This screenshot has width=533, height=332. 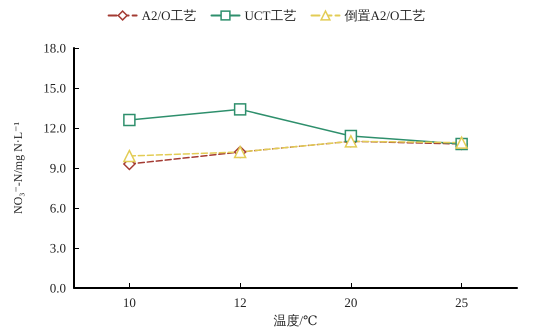 What do you see at coordinates (54, 88) in the screenshot?
I see `y-tick-label: 15.0` at bounding box center [54, 88].